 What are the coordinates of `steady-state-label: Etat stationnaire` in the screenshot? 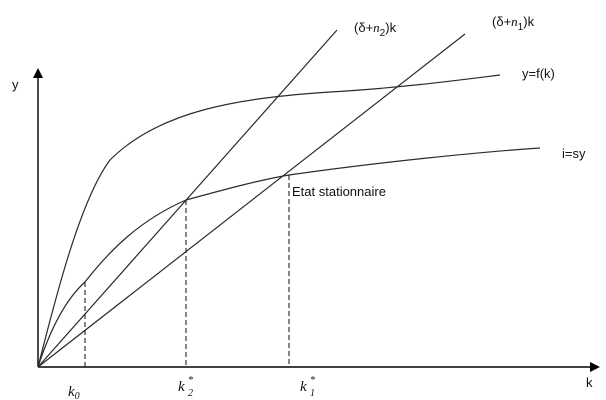 It's located at (339, 191).